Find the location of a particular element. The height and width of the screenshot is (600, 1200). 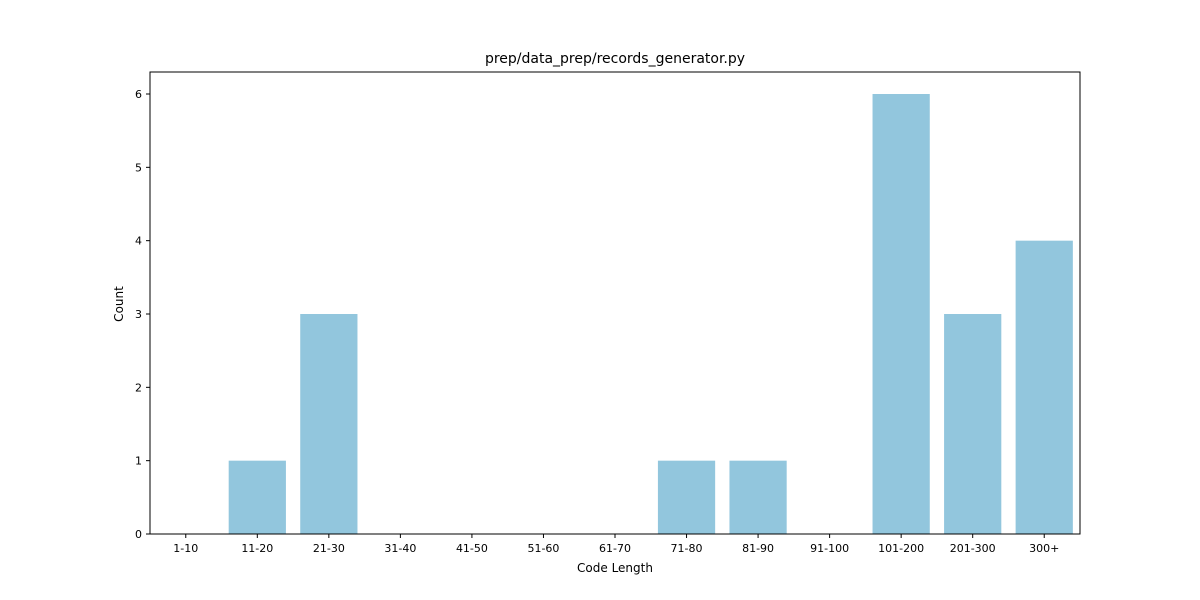

y-tick-label: 5 is located at coordinates (138, 167).